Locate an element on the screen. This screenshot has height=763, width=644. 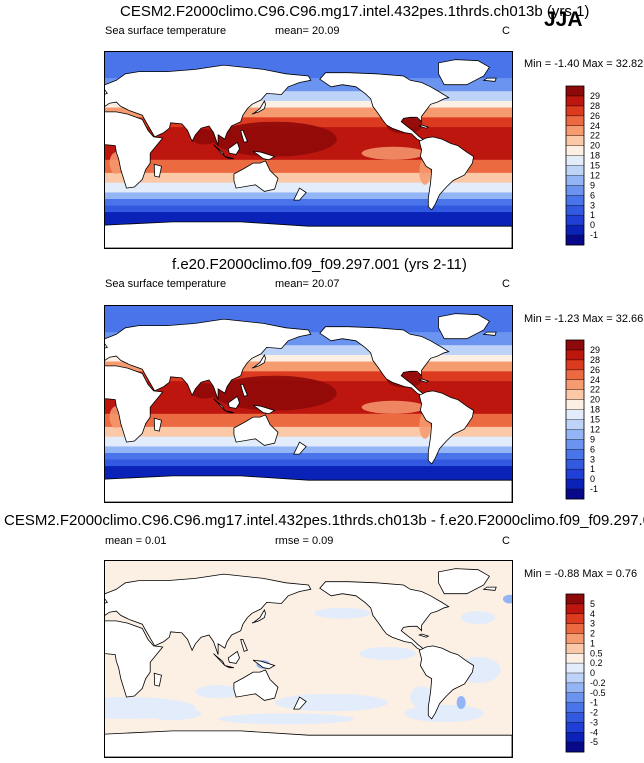
panel2-minmax: Min = -1.23 Max = 32.66 is located at coordinates (584, 319).